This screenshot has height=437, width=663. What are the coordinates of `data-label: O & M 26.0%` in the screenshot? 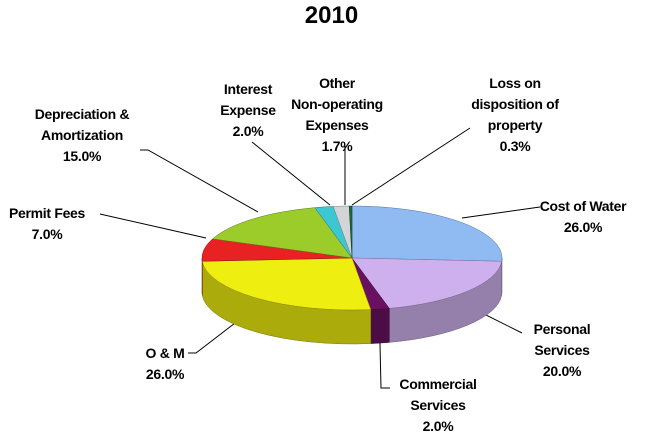 It's located at (165, 364).